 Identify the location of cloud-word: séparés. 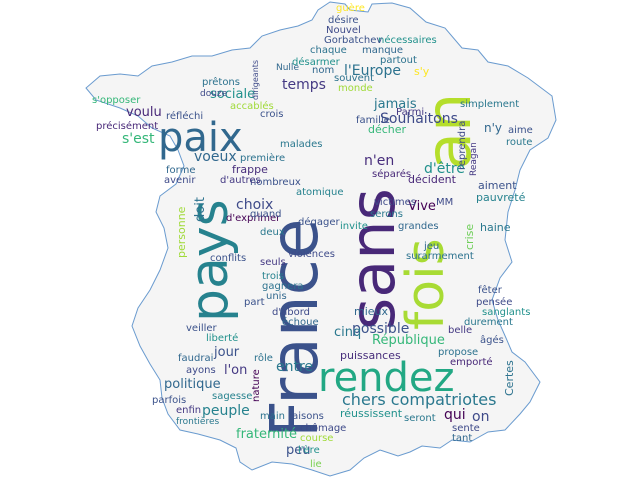
(392, 174).